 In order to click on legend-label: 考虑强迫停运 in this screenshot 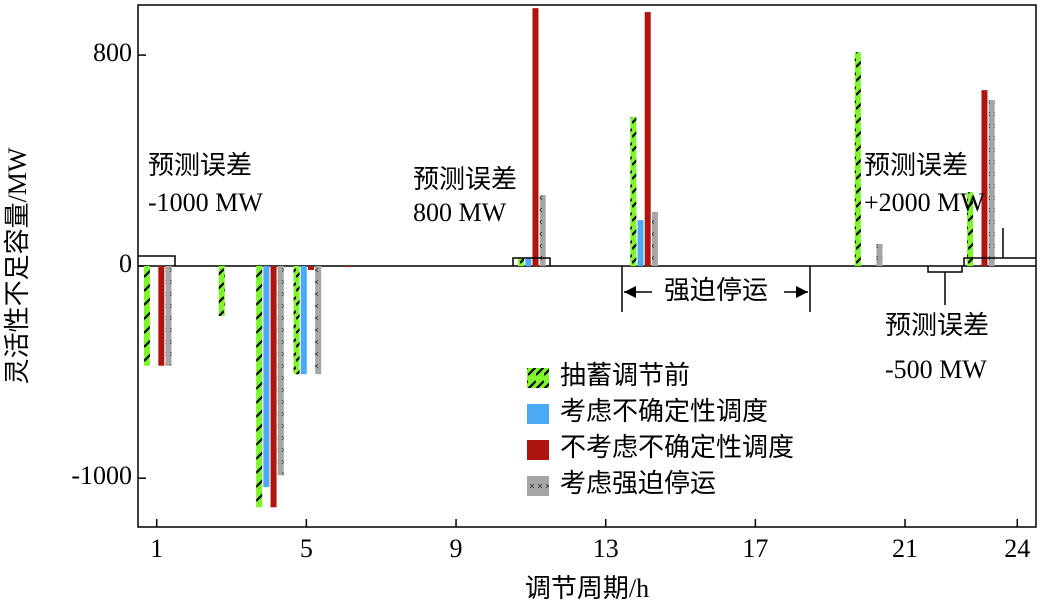, I will do `click(638, 483)`.